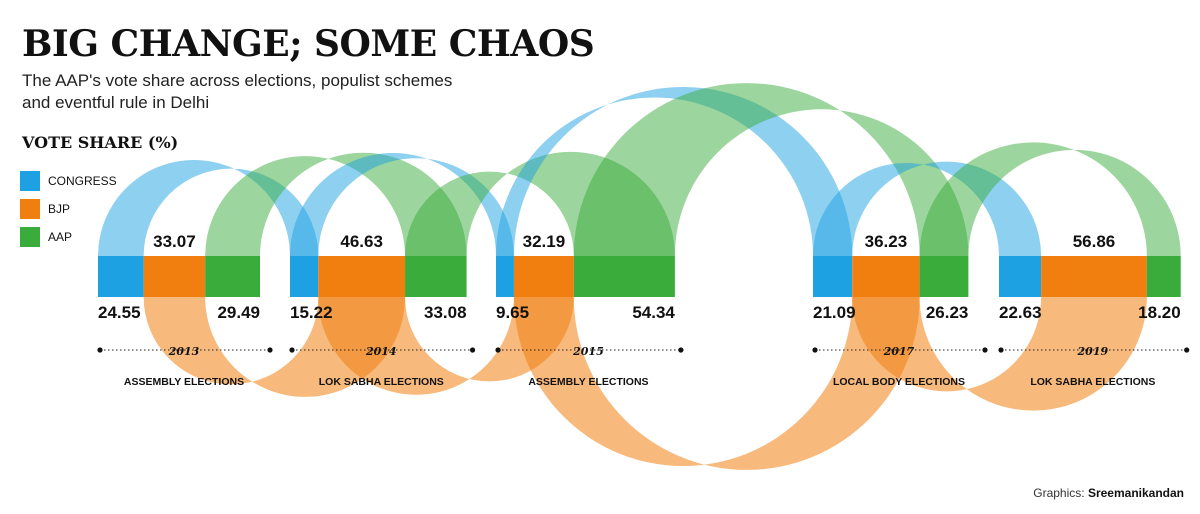  I want to click on legend-label-congress: CONGRESS, so click(82, 181).